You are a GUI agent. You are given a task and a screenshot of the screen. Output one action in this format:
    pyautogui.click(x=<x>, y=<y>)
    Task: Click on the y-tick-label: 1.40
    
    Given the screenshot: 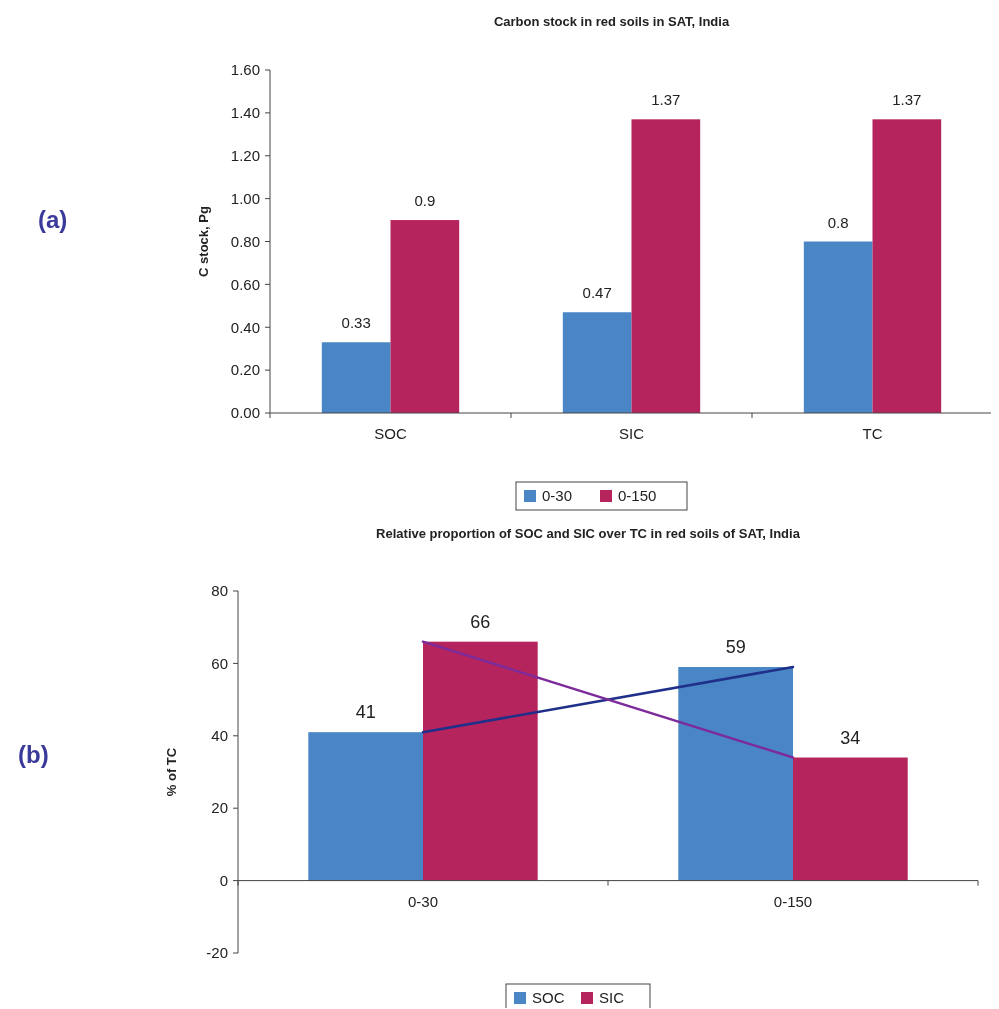 What is the action you would take?
    pyautogui.click(x=245, y=113)
    